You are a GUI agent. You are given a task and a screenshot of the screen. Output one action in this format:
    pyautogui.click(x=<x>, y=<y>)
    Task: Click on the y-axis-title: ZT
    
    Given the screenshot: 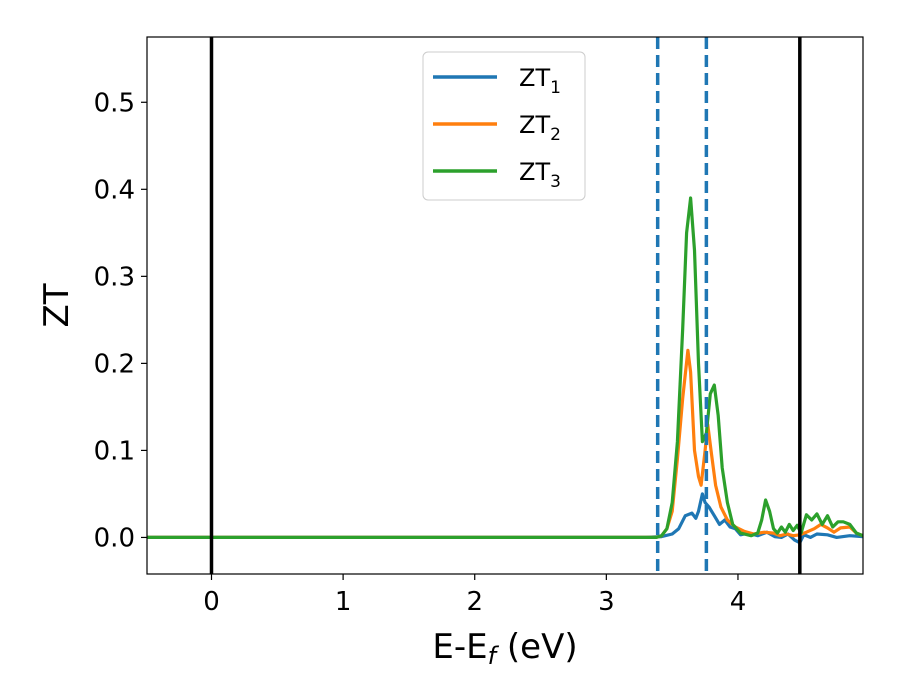 What is the action you would take?
    pyautogui.click(x=57, y=305)
    